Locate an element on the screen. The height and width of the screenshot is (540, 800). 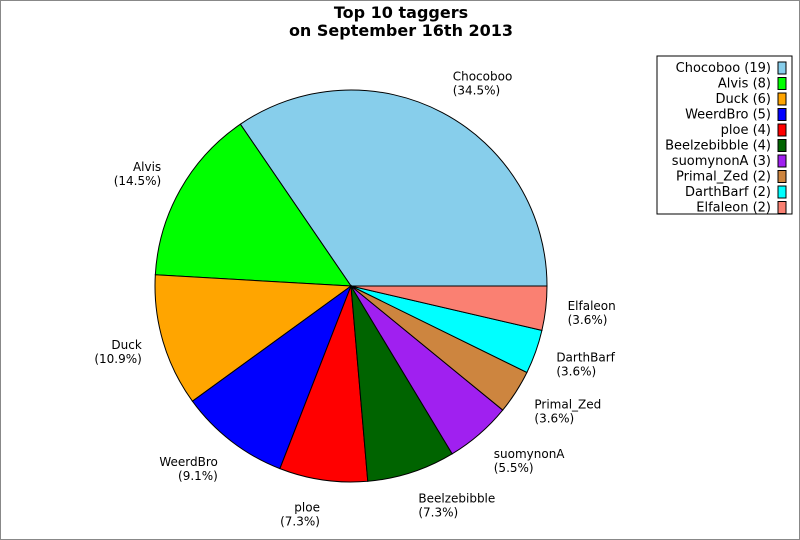
slice-label: Elfaleon is located at coordinates (592, 306).